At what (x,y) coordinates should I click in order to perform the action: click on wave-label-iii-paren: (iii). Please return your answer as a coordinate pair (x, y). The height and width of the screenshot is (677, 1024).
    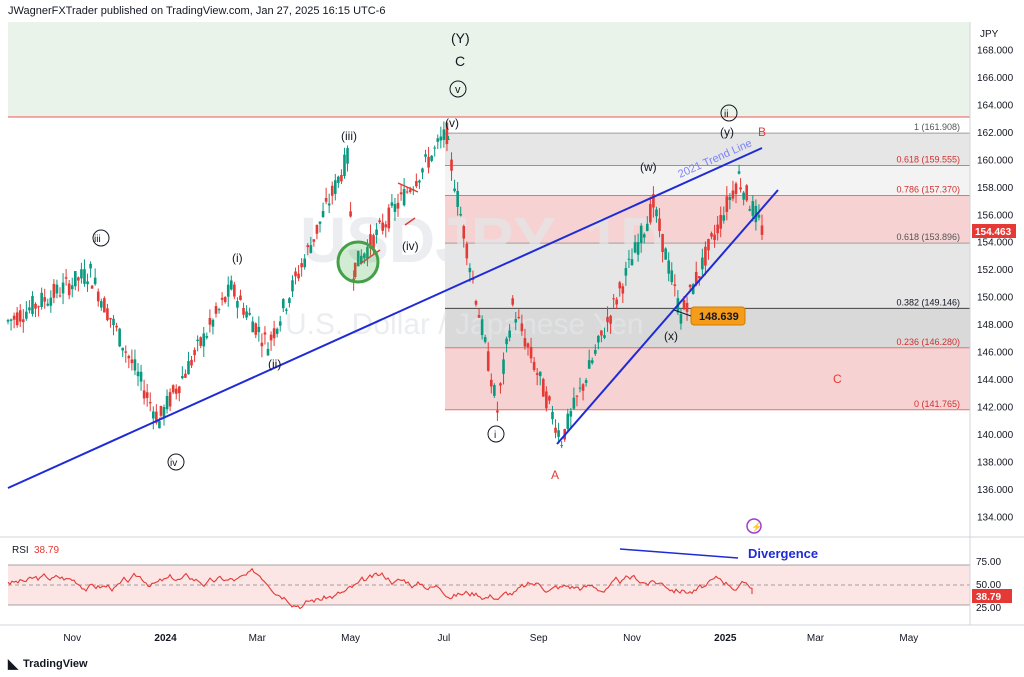
    Looking at the image, I should click on (349, 136).